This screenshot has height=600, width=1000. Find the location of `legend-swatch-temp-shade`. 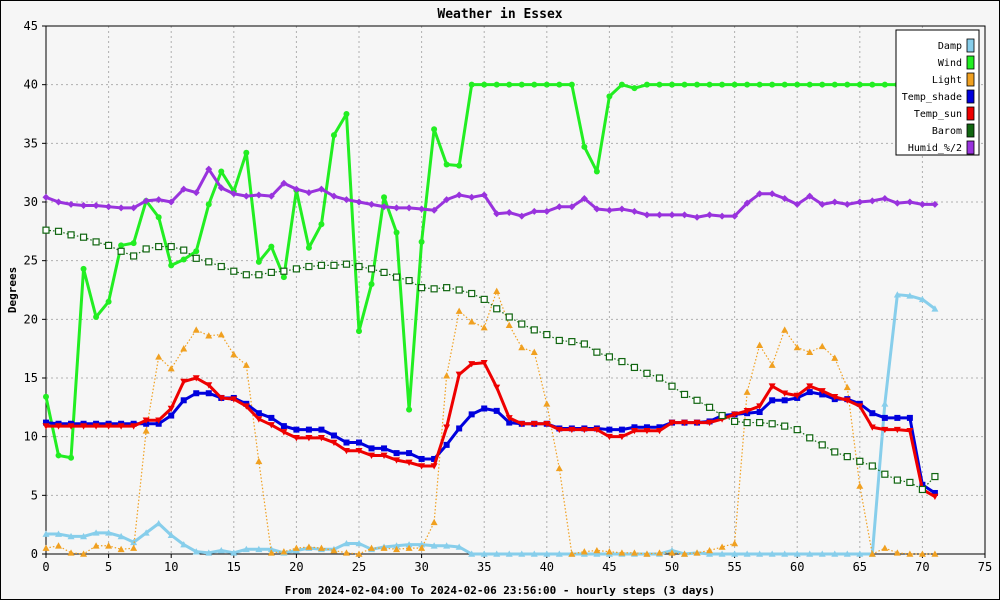

legend-swatch-temp-shade is located at coordinates (970, 96).